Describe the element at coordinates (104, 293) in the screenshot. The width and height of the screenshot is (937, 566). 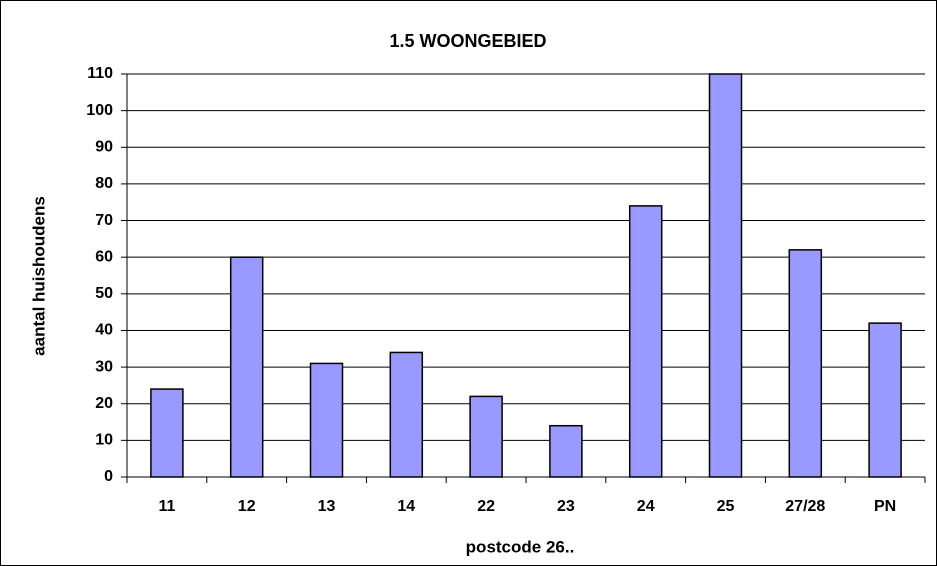
I see `y-tick-label: 50` at that location.